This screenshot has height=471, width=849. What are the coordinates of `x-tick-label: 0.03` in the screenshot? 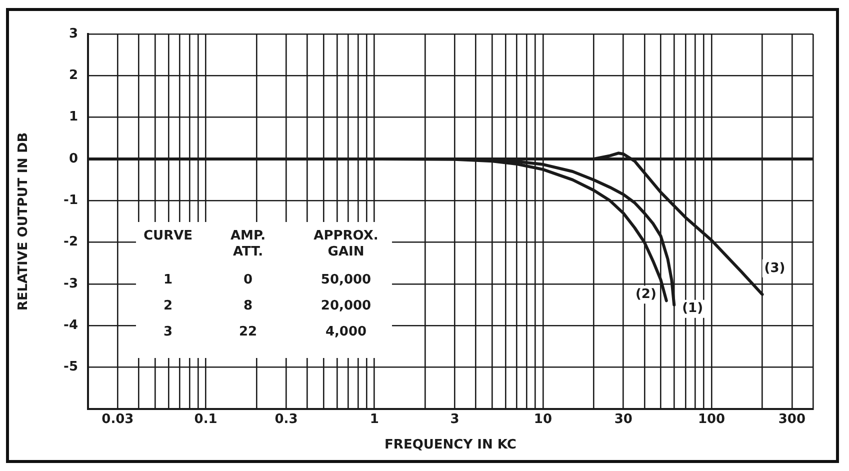 It's located at (118, 420).